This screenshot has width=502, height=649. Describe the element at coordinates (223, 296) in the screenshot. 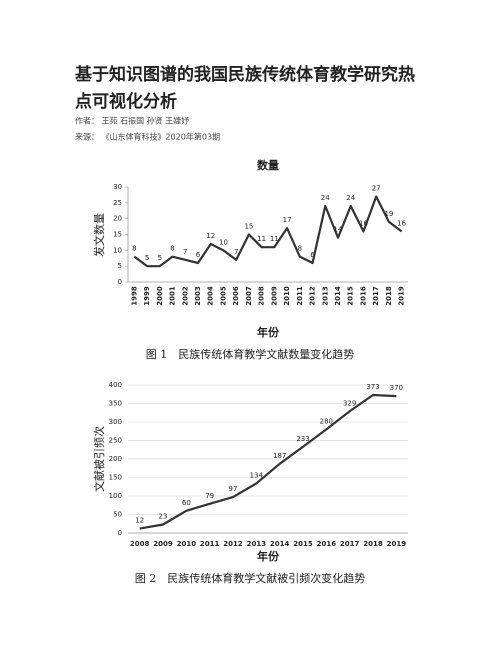

I see `x-tick-label: 2005` at that location.